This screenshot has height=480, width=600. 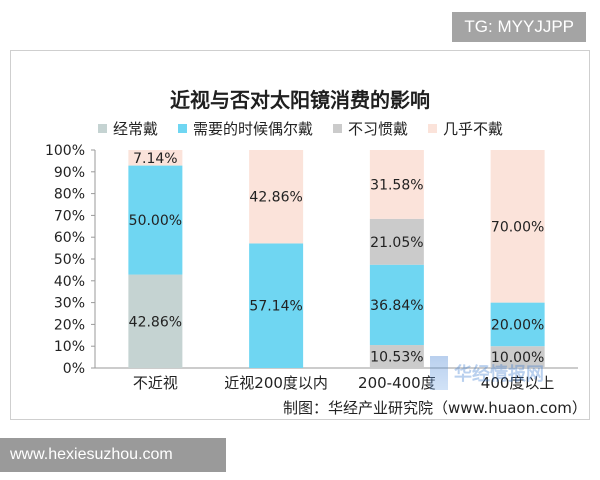 I want to click on legend-item-rarely: 几乎不戴, so click(x=465, y=128).